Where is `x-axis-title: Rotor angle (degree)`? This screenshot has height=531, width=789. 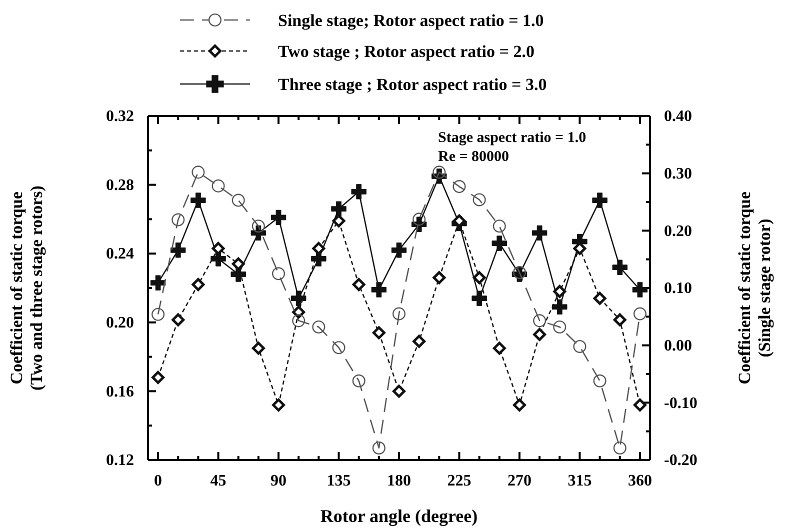
x-axis-title: Rotor angle (degree) is located at coordinates (399, 516).